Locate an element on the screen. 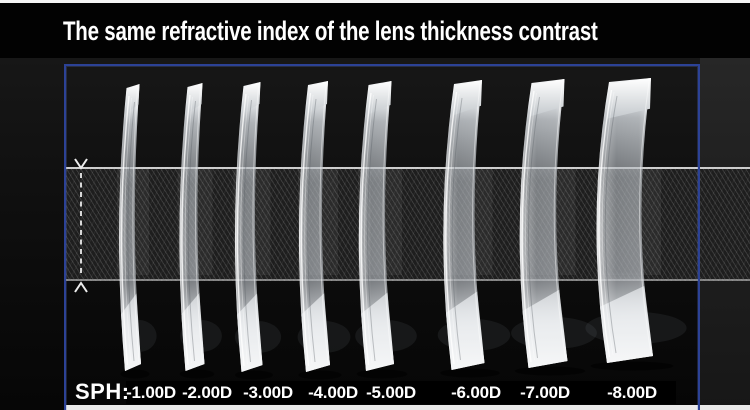 The image size is (750, 410). top-white-strip is located at coordinates (375, 1).